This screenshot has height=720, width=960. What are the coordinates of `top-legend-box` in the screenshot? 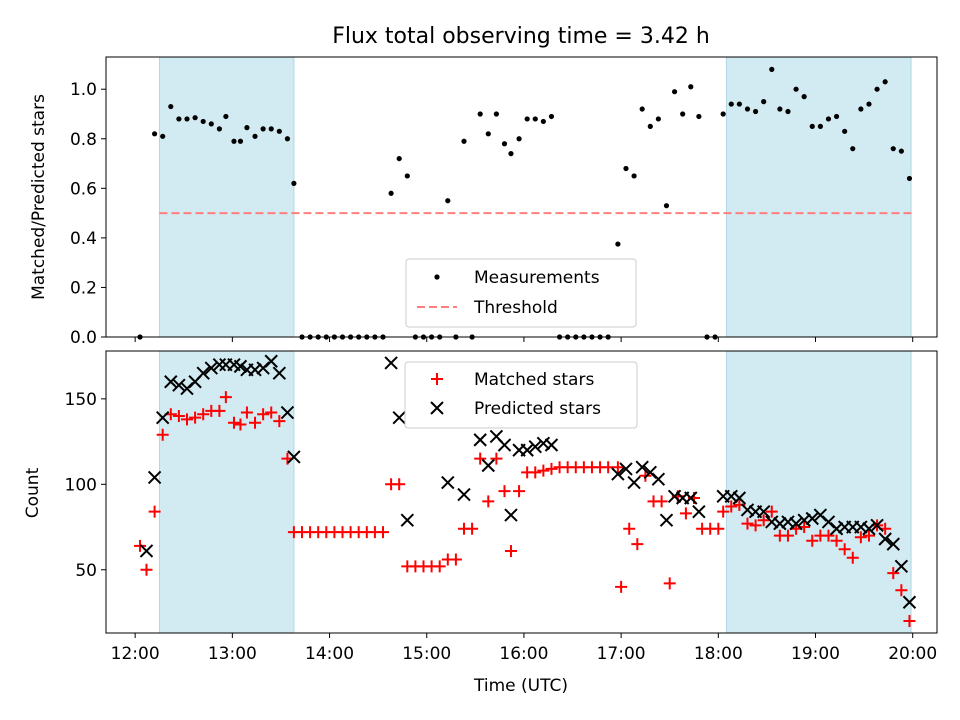 It's located at (521, 293).